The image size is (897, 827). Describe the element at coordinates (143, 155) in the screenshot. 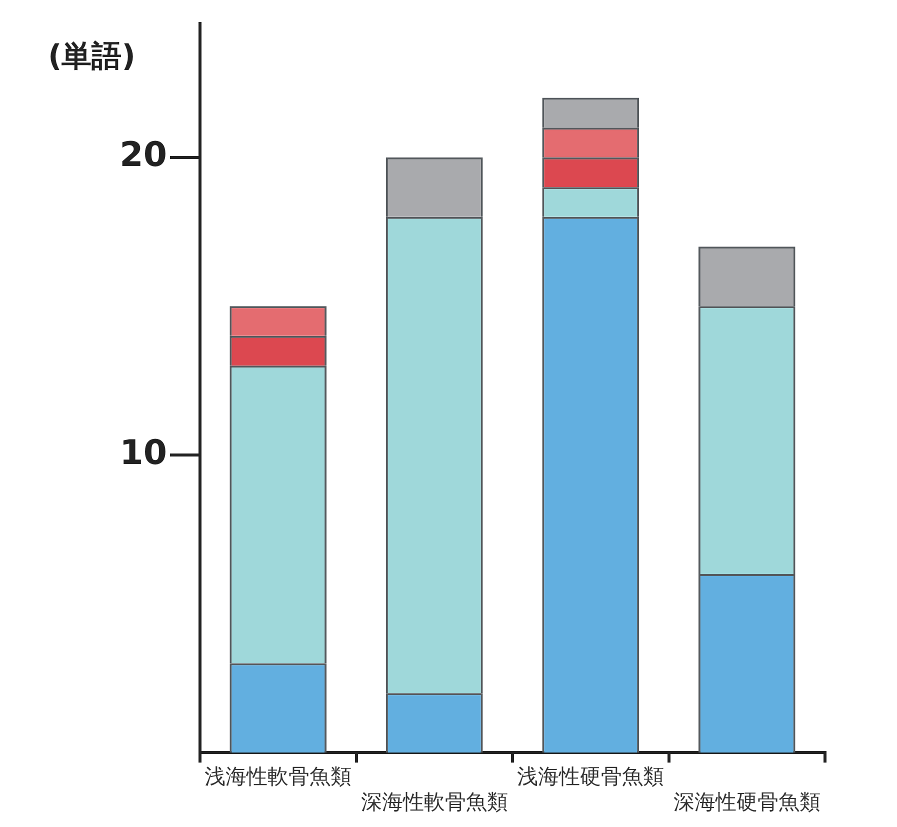

I see `y-tick-label: 20` at that location.